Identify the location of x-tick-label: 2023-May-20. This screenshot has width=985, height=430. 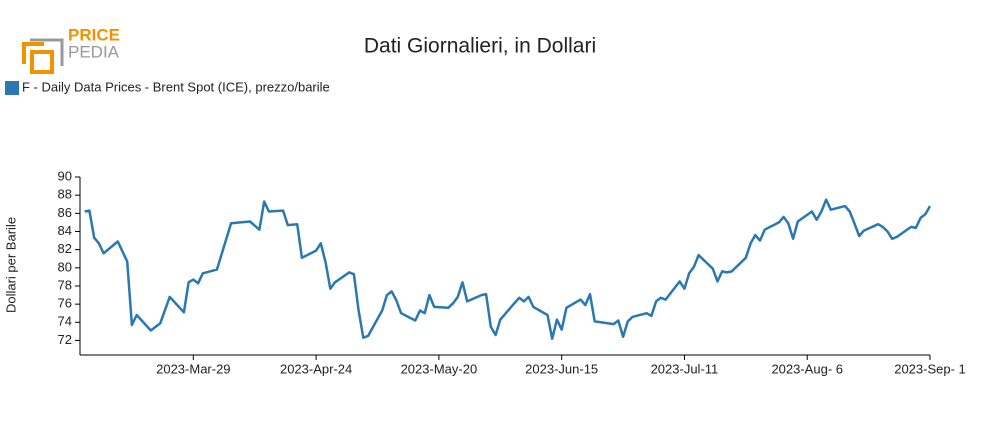
(439, 368).